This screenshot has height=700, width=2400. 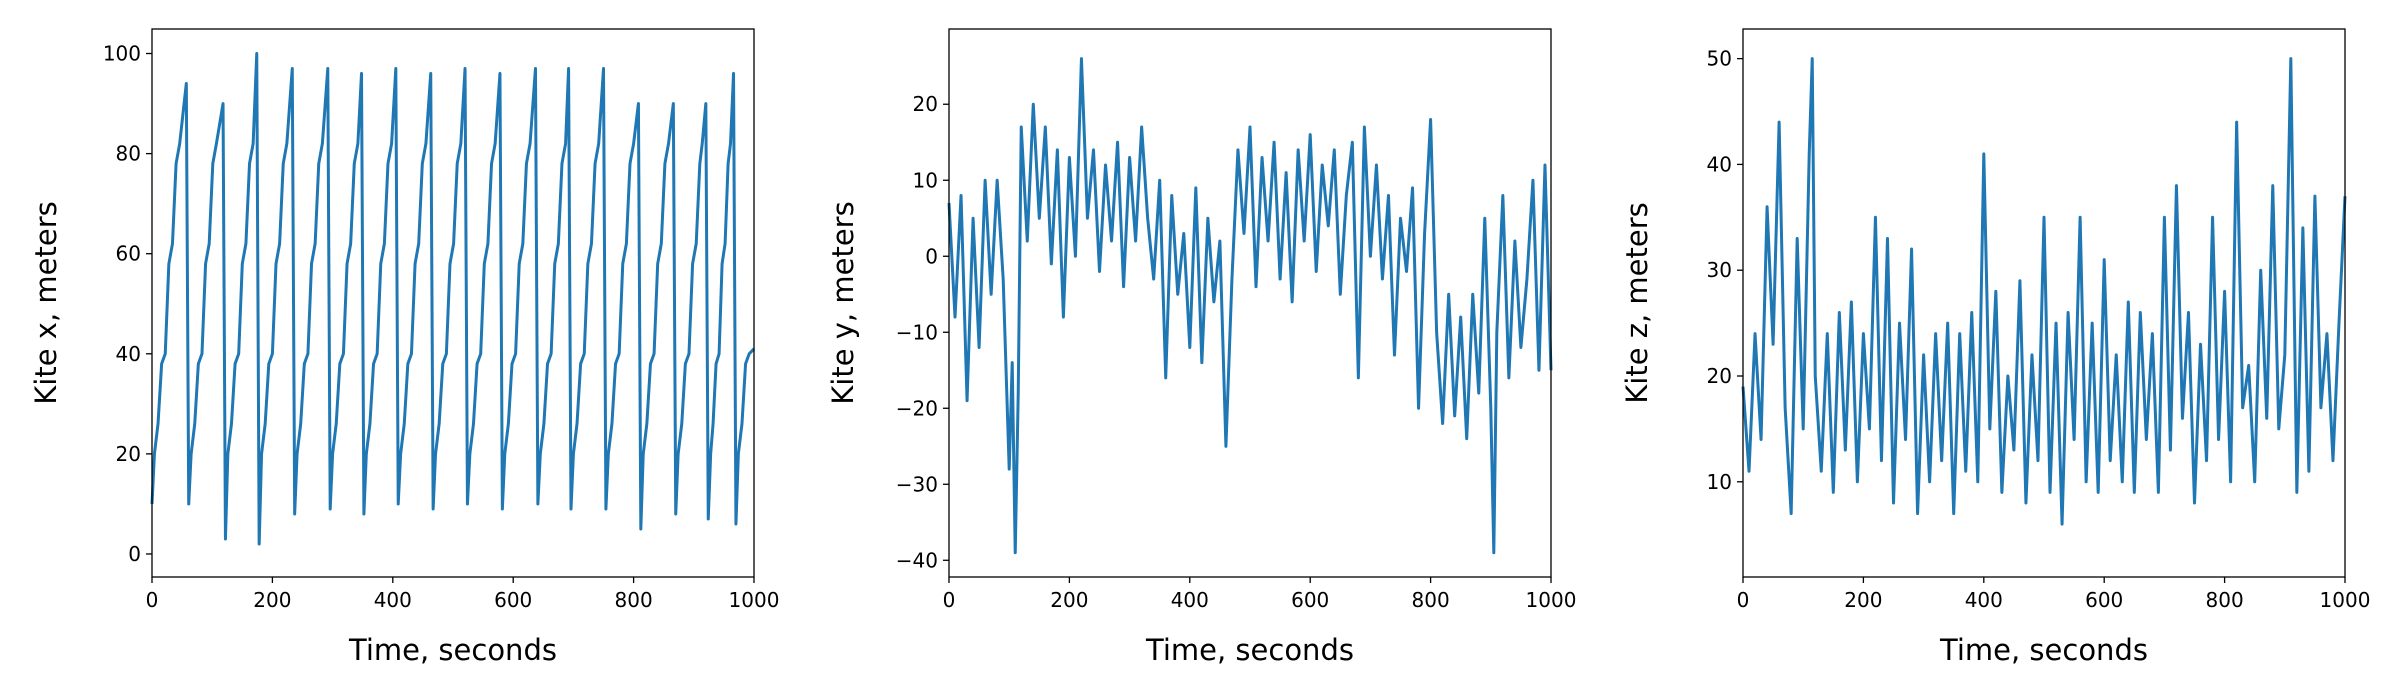 I want to click on y-tick-label: −40, so click(x=917, y=560).